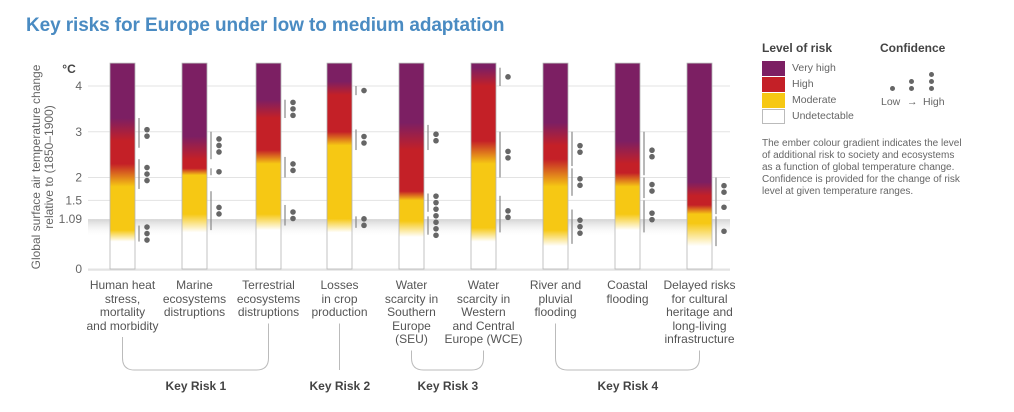  I want to click on category-label-line: Marine, so click(194, 285).